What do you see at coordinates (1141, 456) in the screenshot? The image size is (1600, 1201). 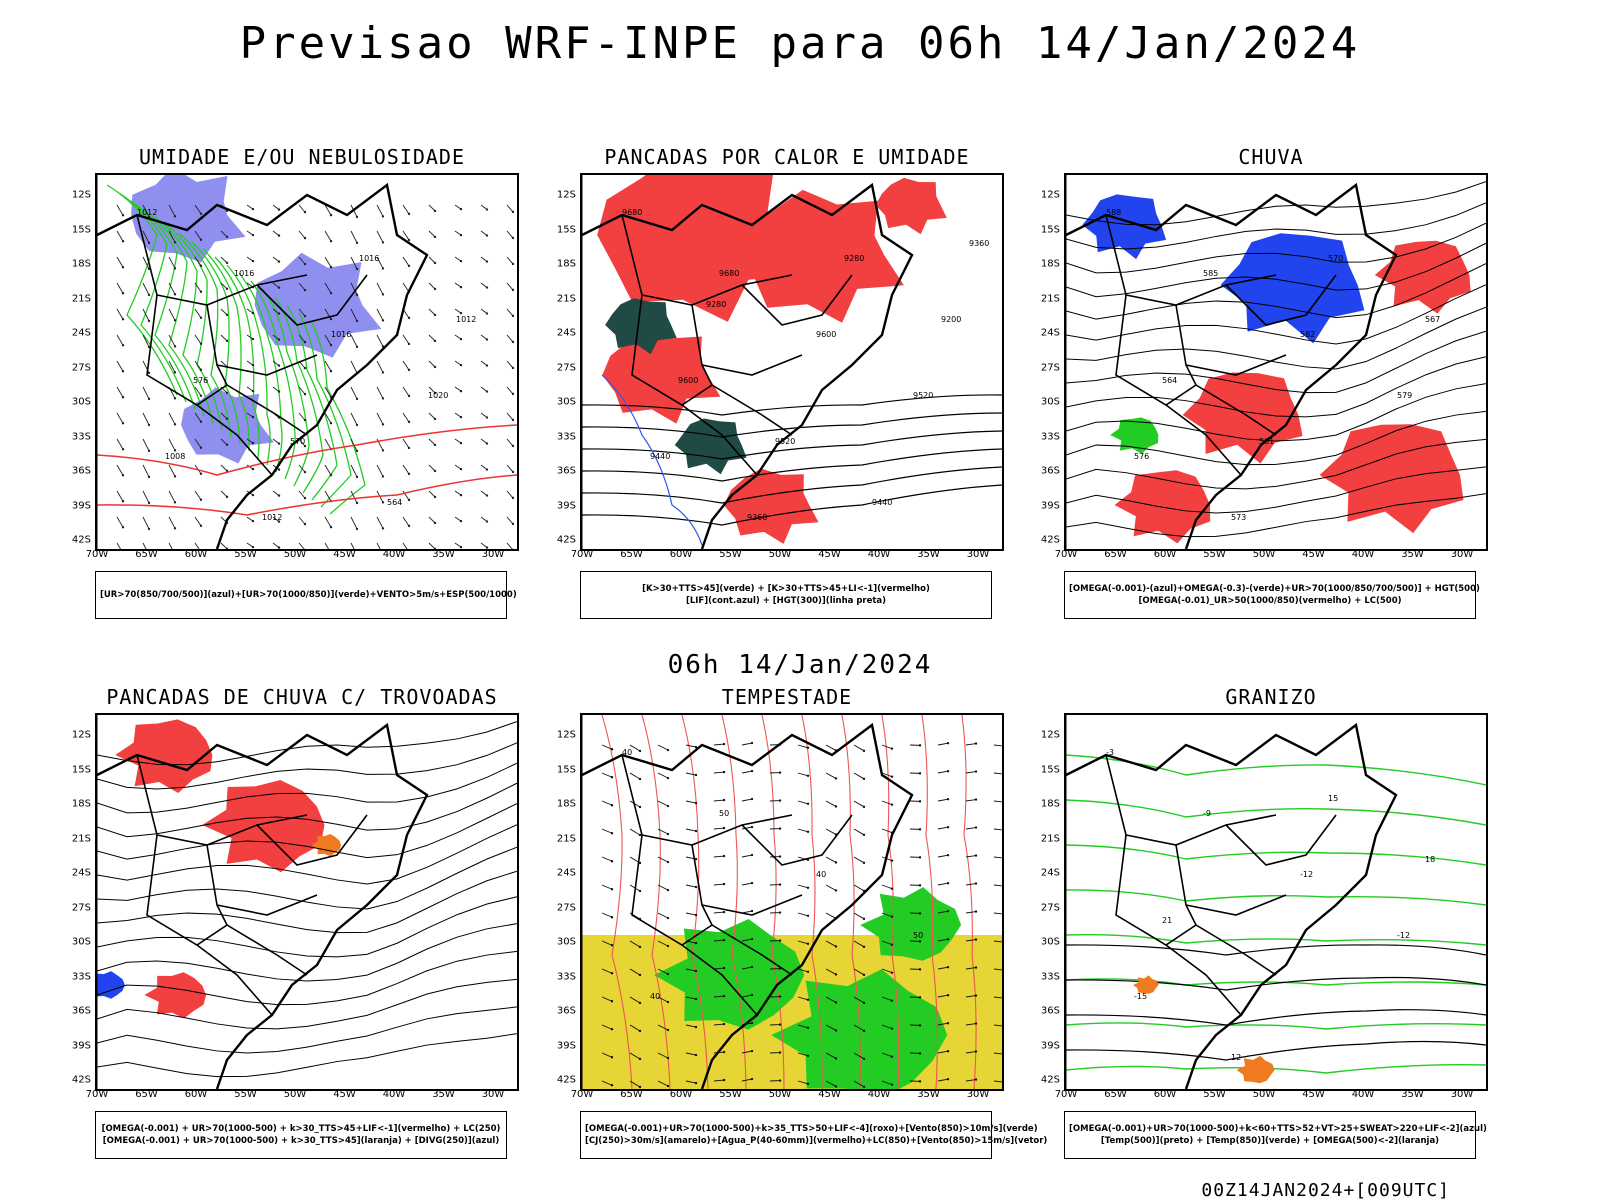 I see `contour-label: 576` at bounding box center [1141, 456].